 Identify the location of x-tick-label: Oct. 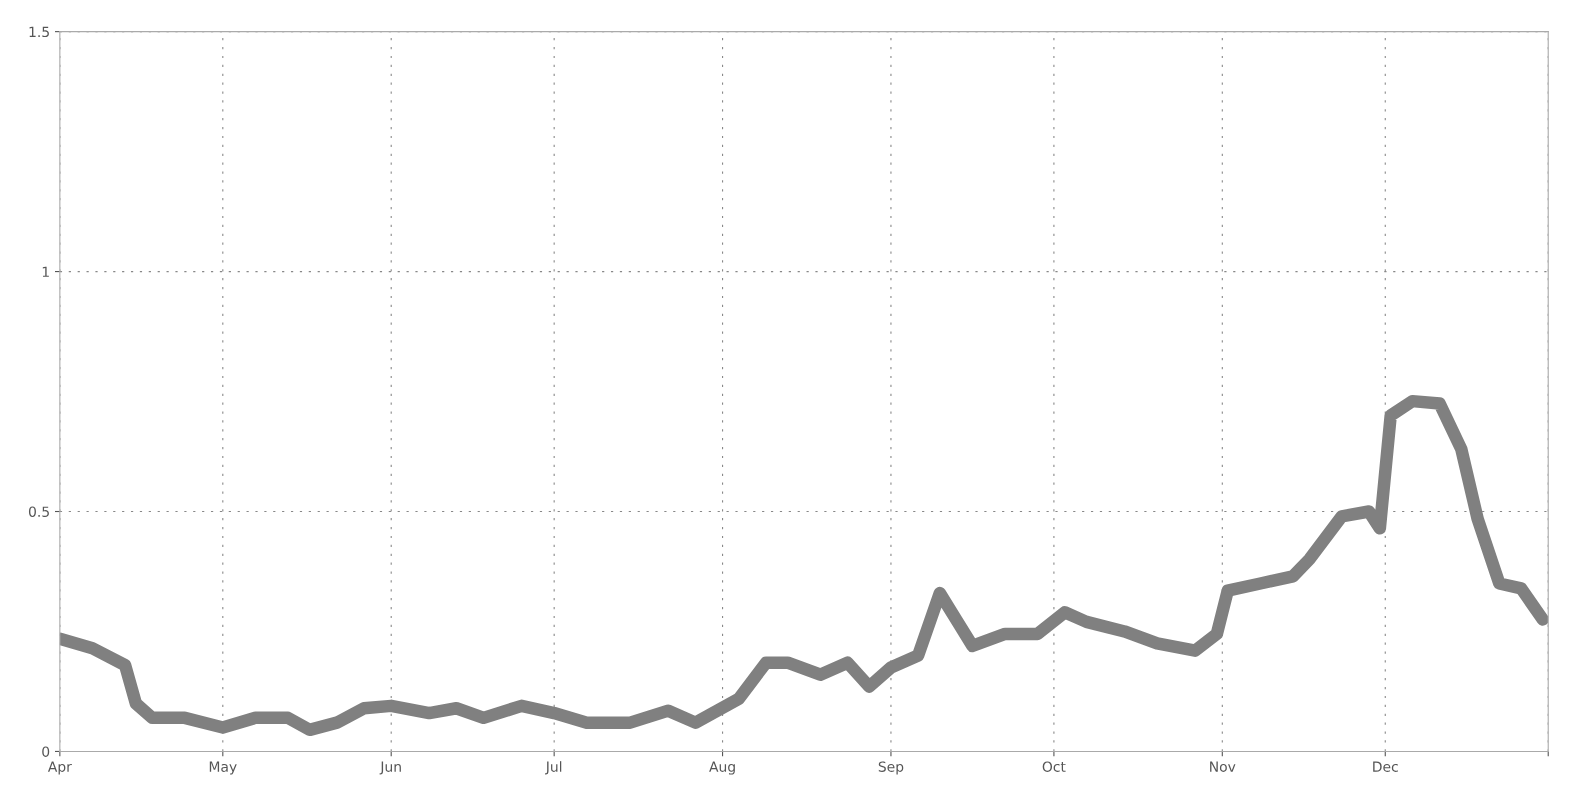
(1054, 766).